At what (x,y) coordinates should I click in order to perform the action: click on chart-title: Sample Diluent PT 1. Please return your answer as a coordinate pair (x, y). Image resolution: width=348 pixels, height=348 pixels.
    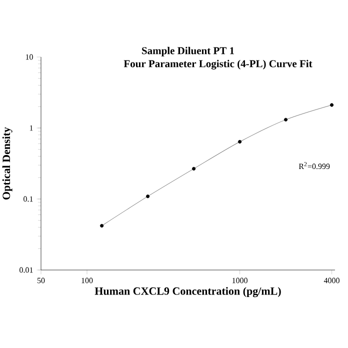
    Looking at the image, I should click on (188, 51).